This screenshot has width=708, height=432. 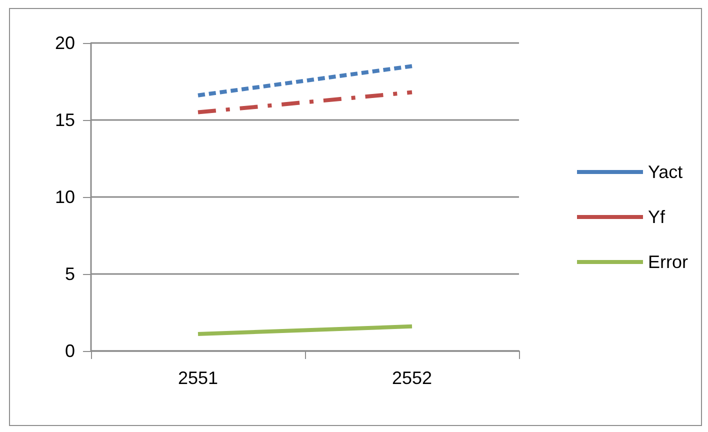 What do you see at coordinates (198, 378) in the screenshot?
I see `x-tick-label: 2551` at bounding box center [198, 378].